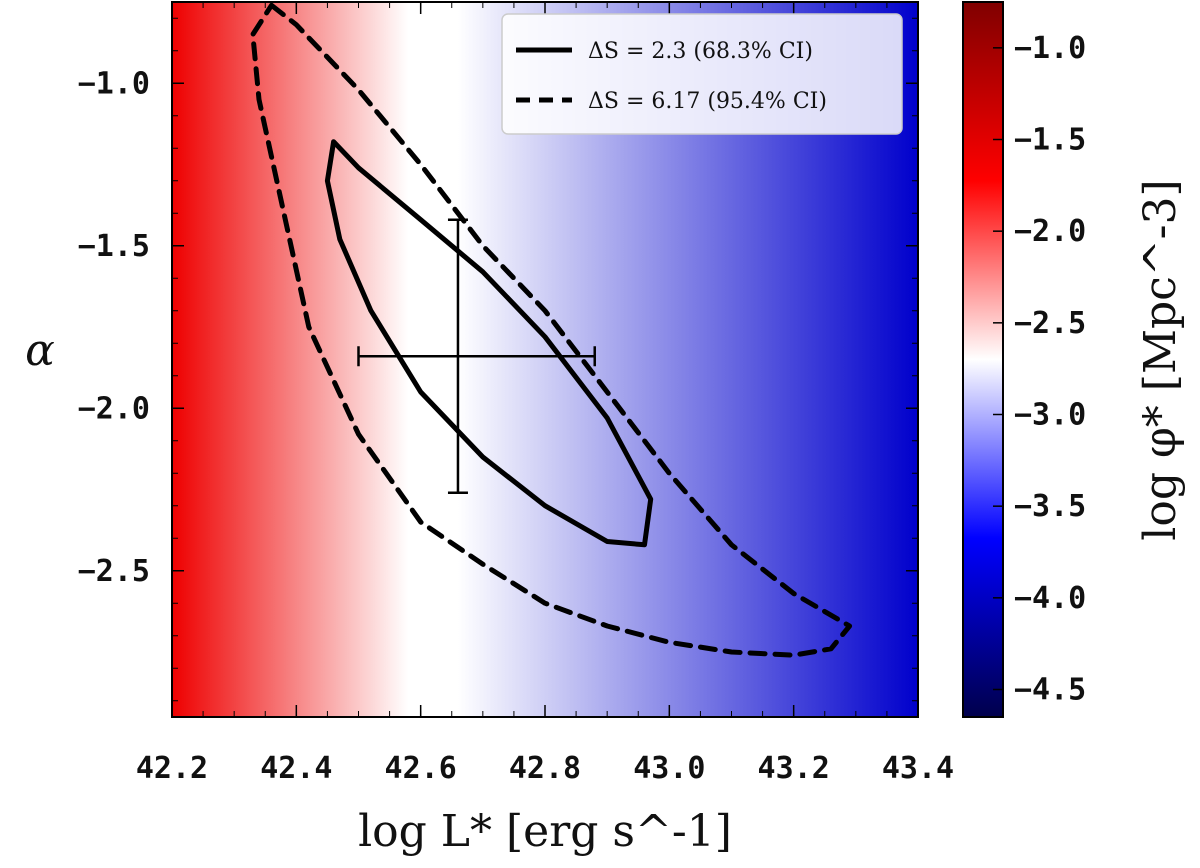 Image resolution: width=1200 pixels, height=868 pixels. Describe the element at coordinates (669, 768) in the screenshot. I see `x-tick-label: 43.0` at that location.